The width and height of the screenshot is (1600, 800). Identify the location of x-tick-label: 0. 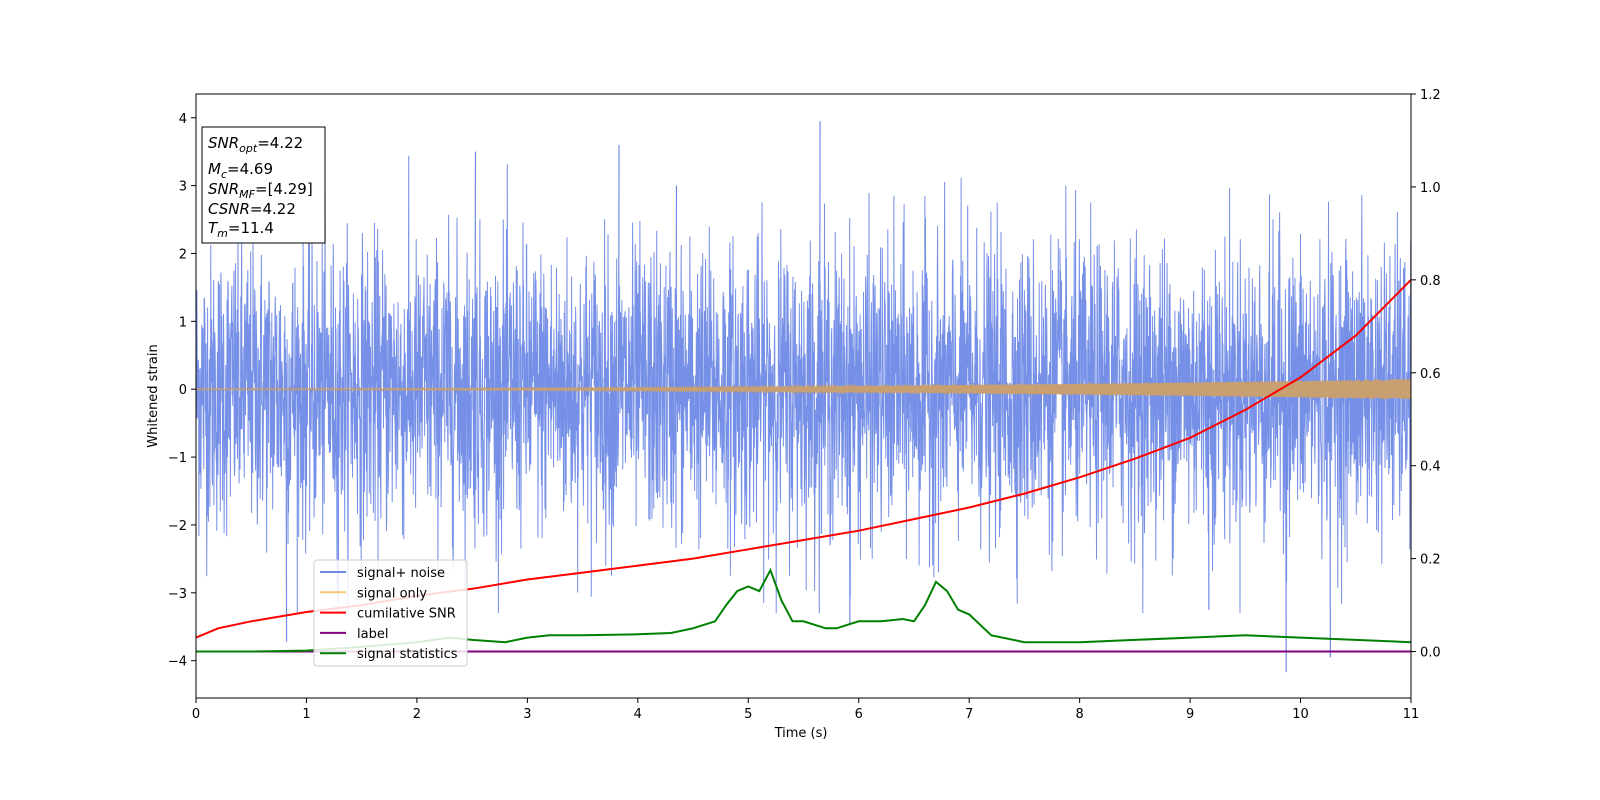
(196, 714).